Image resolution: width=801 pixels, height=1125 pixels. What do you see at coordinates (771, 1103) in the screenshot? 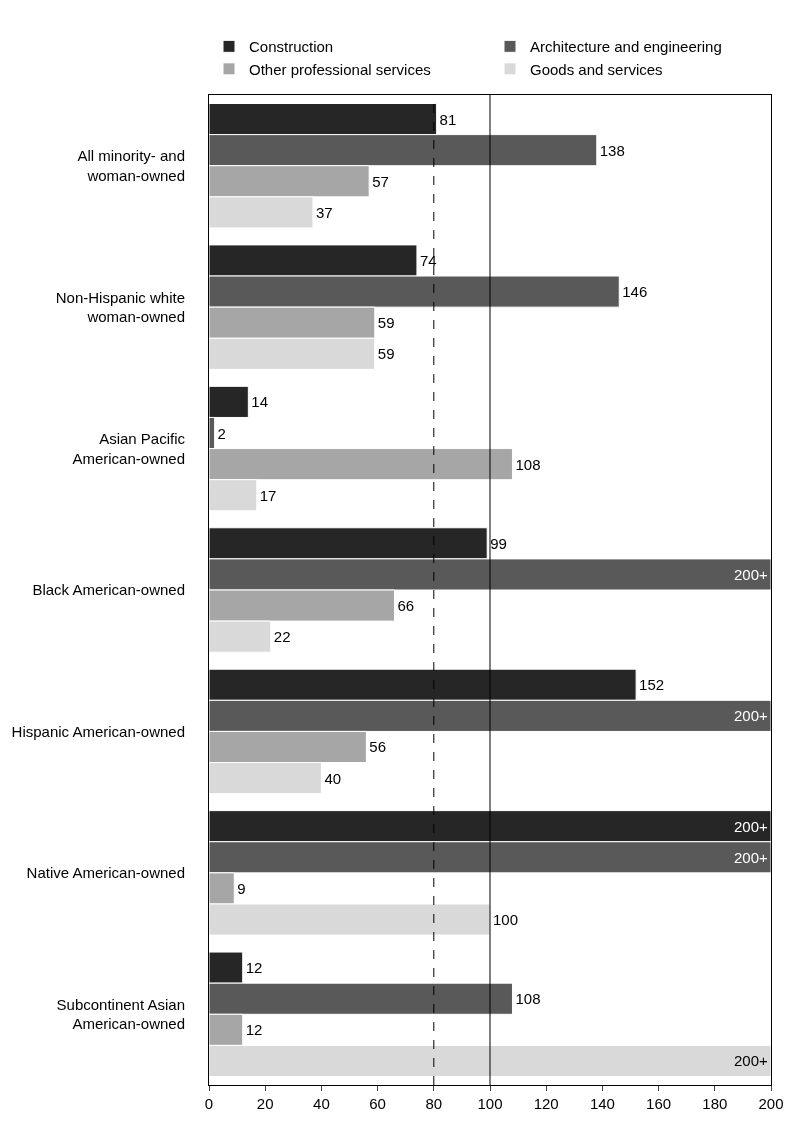
I see `x-tick-label: 200` at bounding box center [771, 1103].